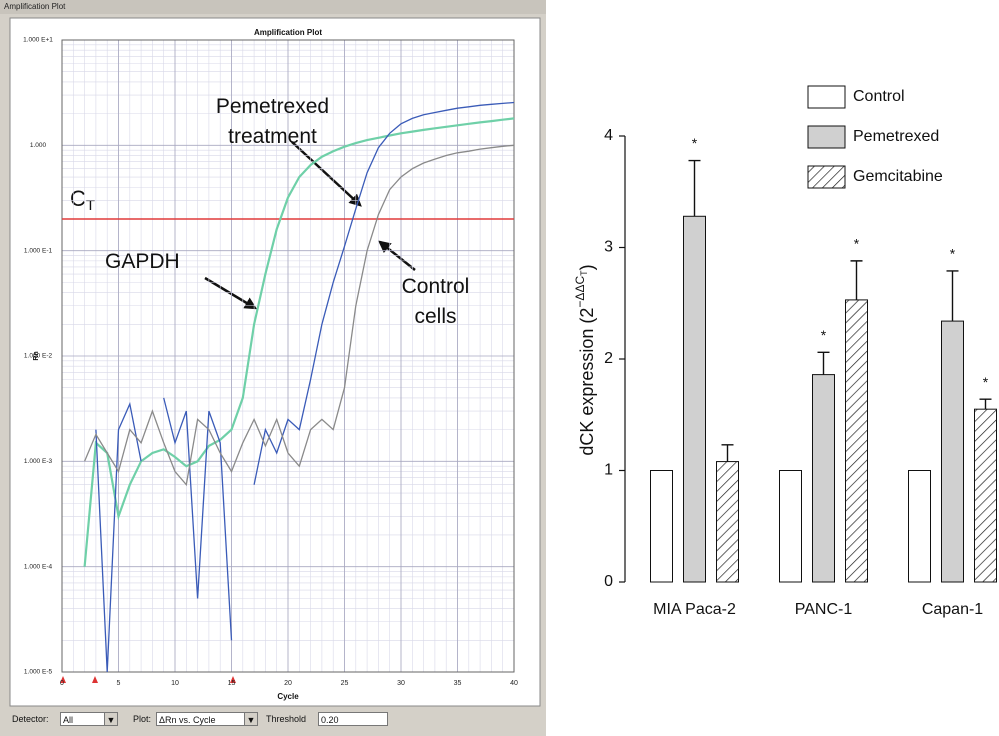 Image resolution: width=999 pixels, height=736 pixels. I want to click on y-axis-label: Rn, so click(36, 355).